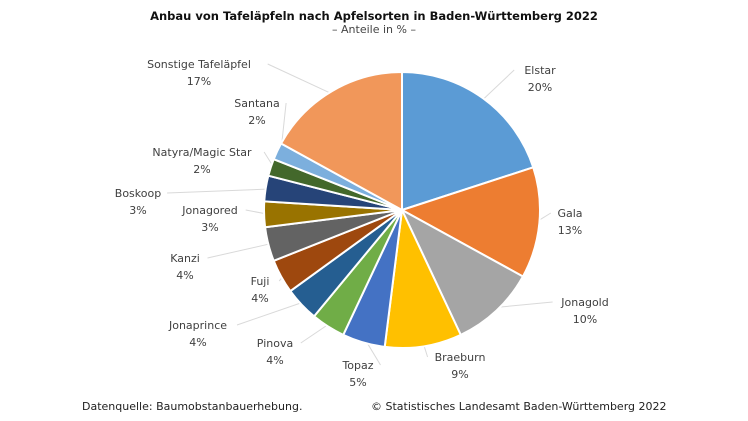  Describe the element at coordinates (357, 382) in the screenshot. I see `slice-value-label: 5%` at that location.